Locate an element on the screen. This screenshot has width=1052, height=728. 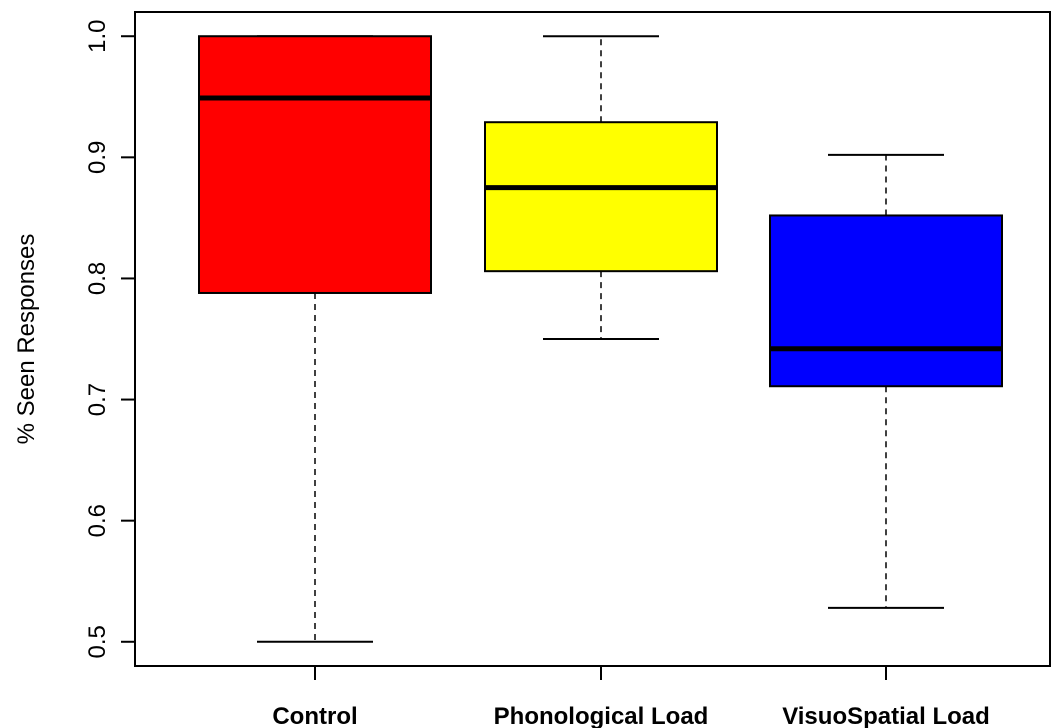
x-tick-label: Control is located at coordinates (314, 715).